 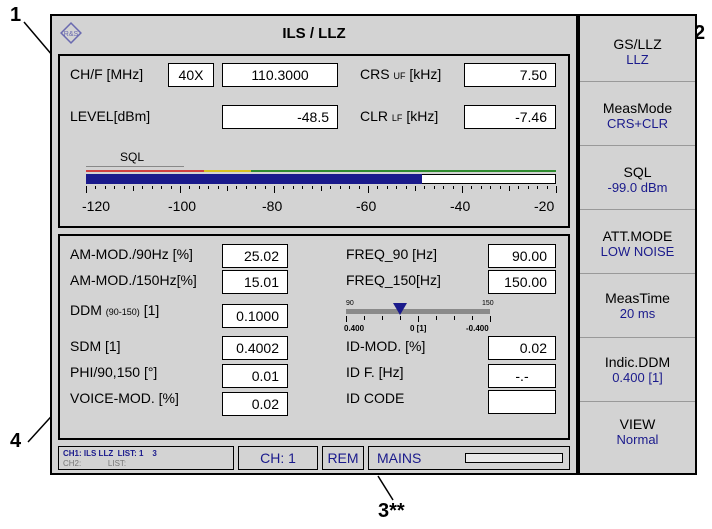 What do you see at coordinates (403, 171) in the screenshot?
I see `level-bar-green-segment` at bounding box center [403, 171].